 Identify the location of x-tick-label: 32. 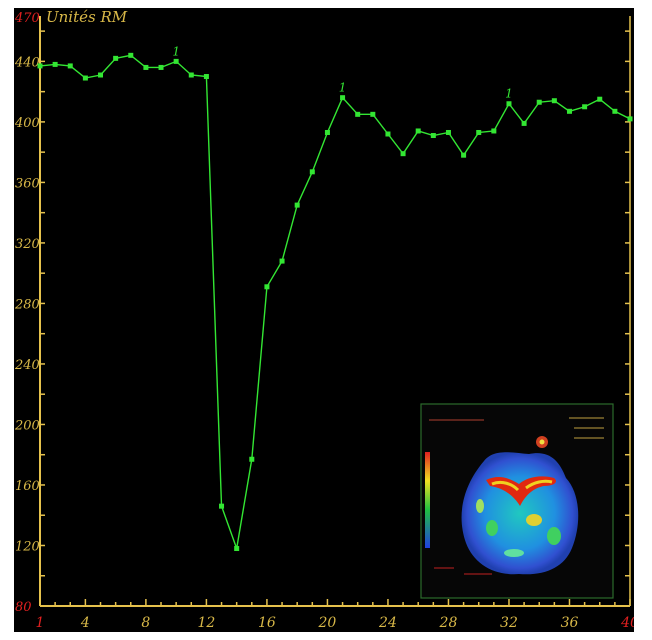
(509, 623).